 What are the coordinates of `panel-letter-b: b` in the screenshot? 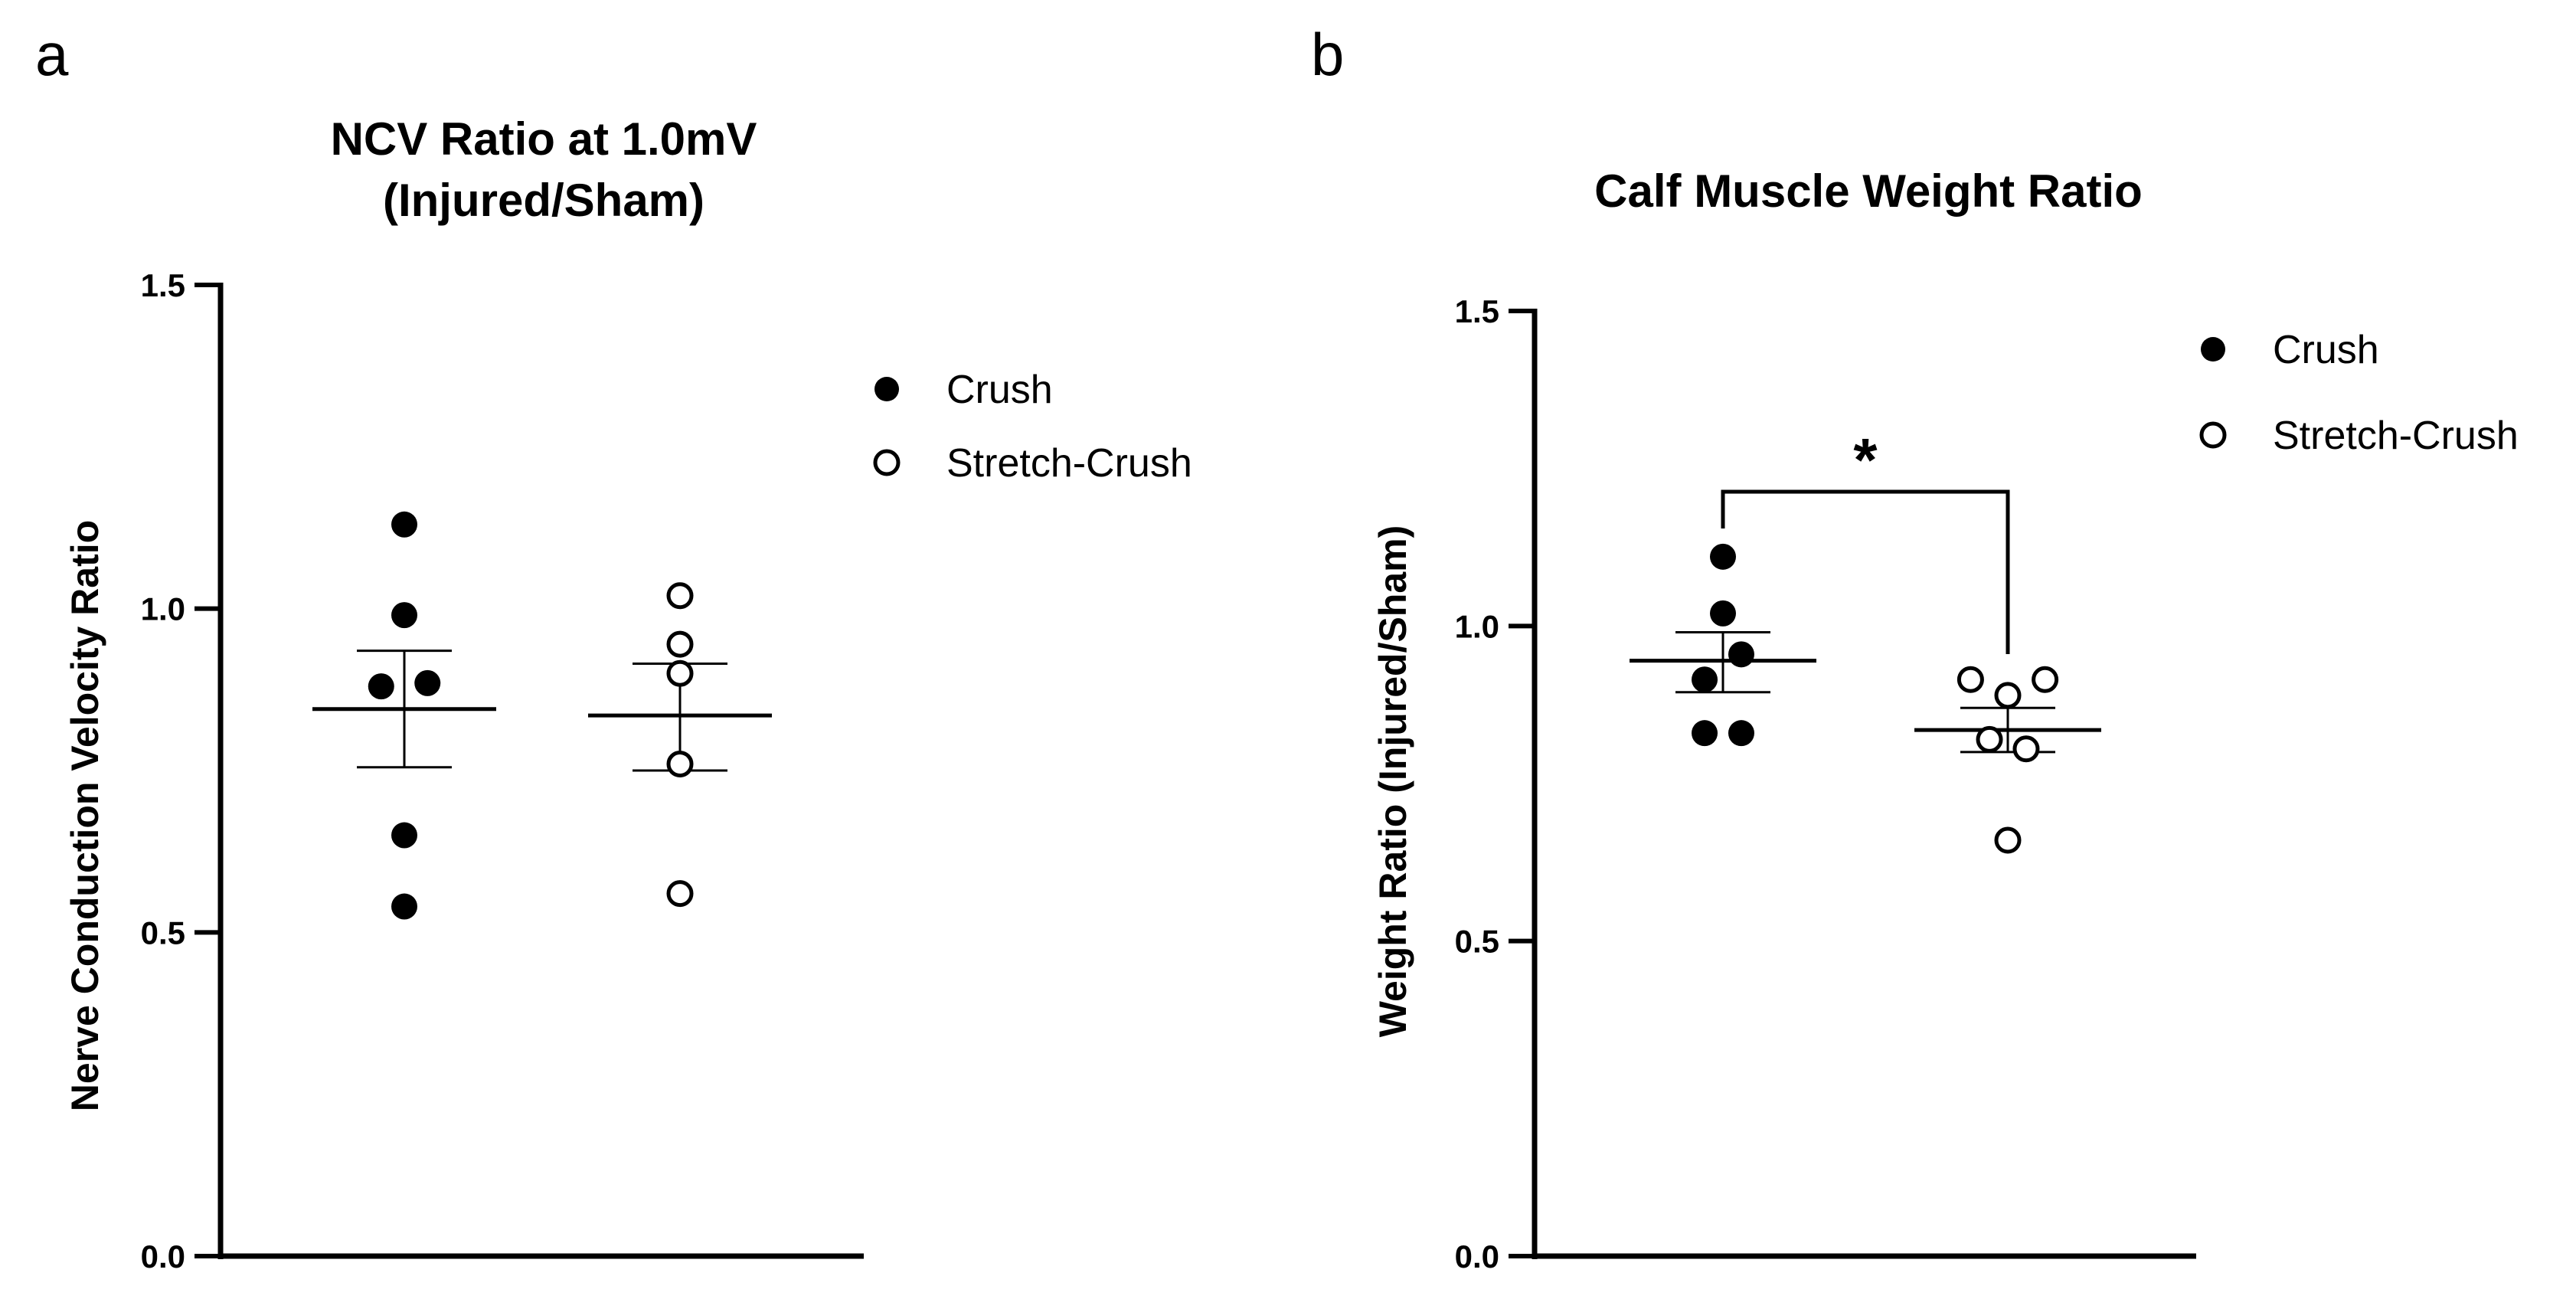 It's located at (1327, 55).